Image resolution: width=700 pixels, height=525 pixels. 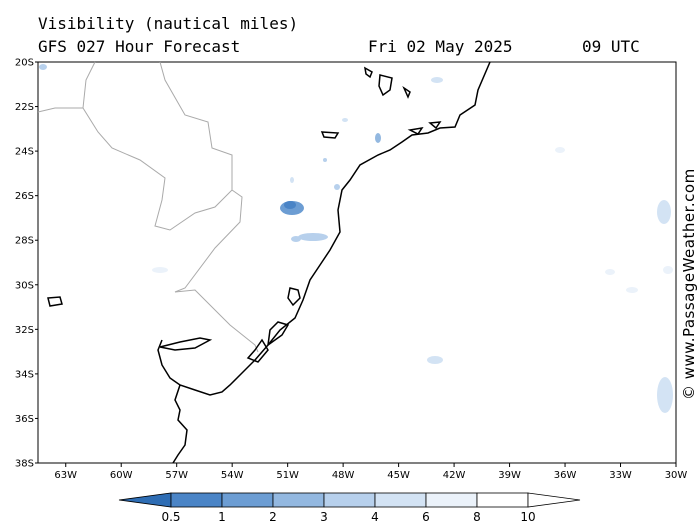 What do you see at coordinates (24, 152) in the screenshot?
I see `lat-tick-label: 24S` at bounding box center [24, 152].